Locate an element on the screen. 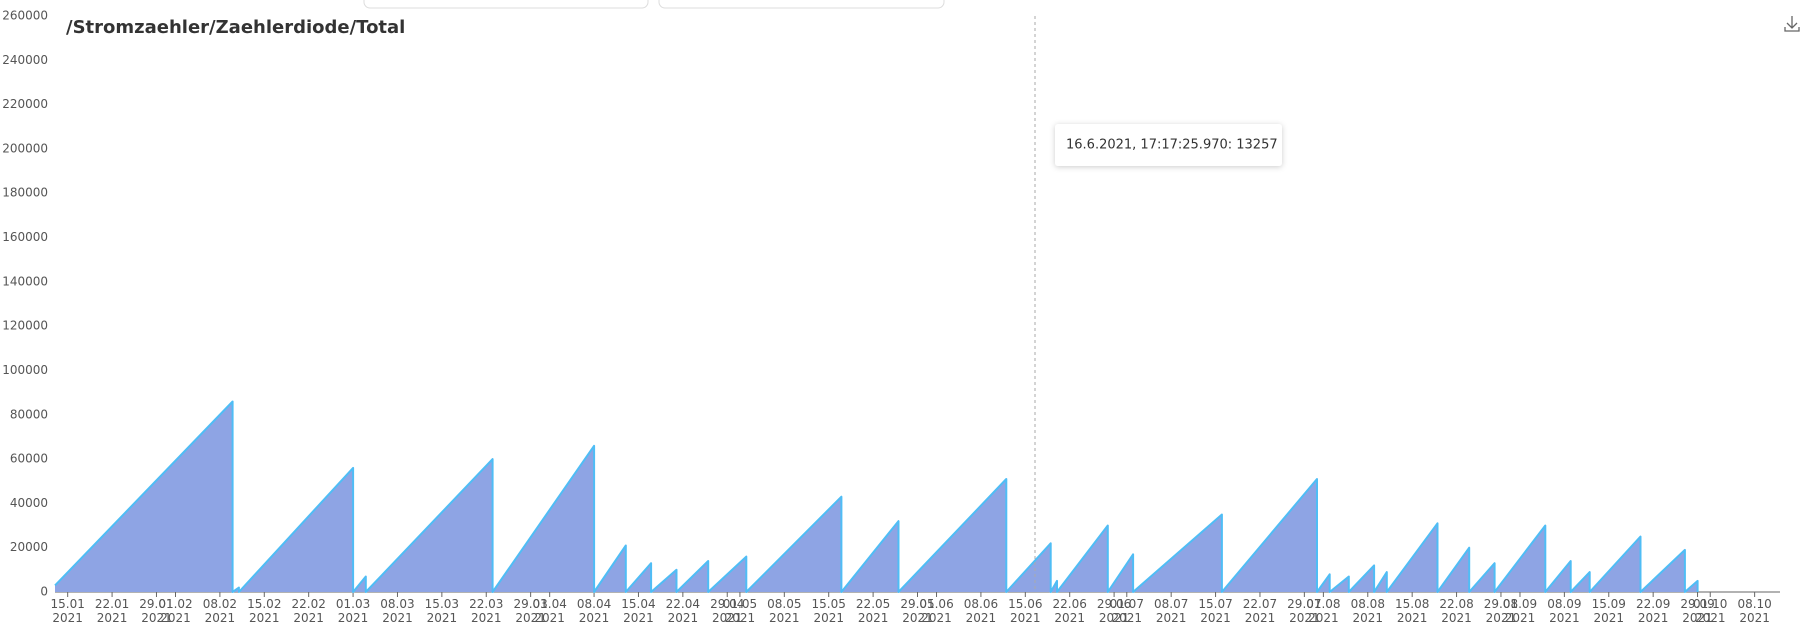 The height and width of the screenshot is (632, 1812). y-tick-label: 100000 is located at coordinates (25, 370).